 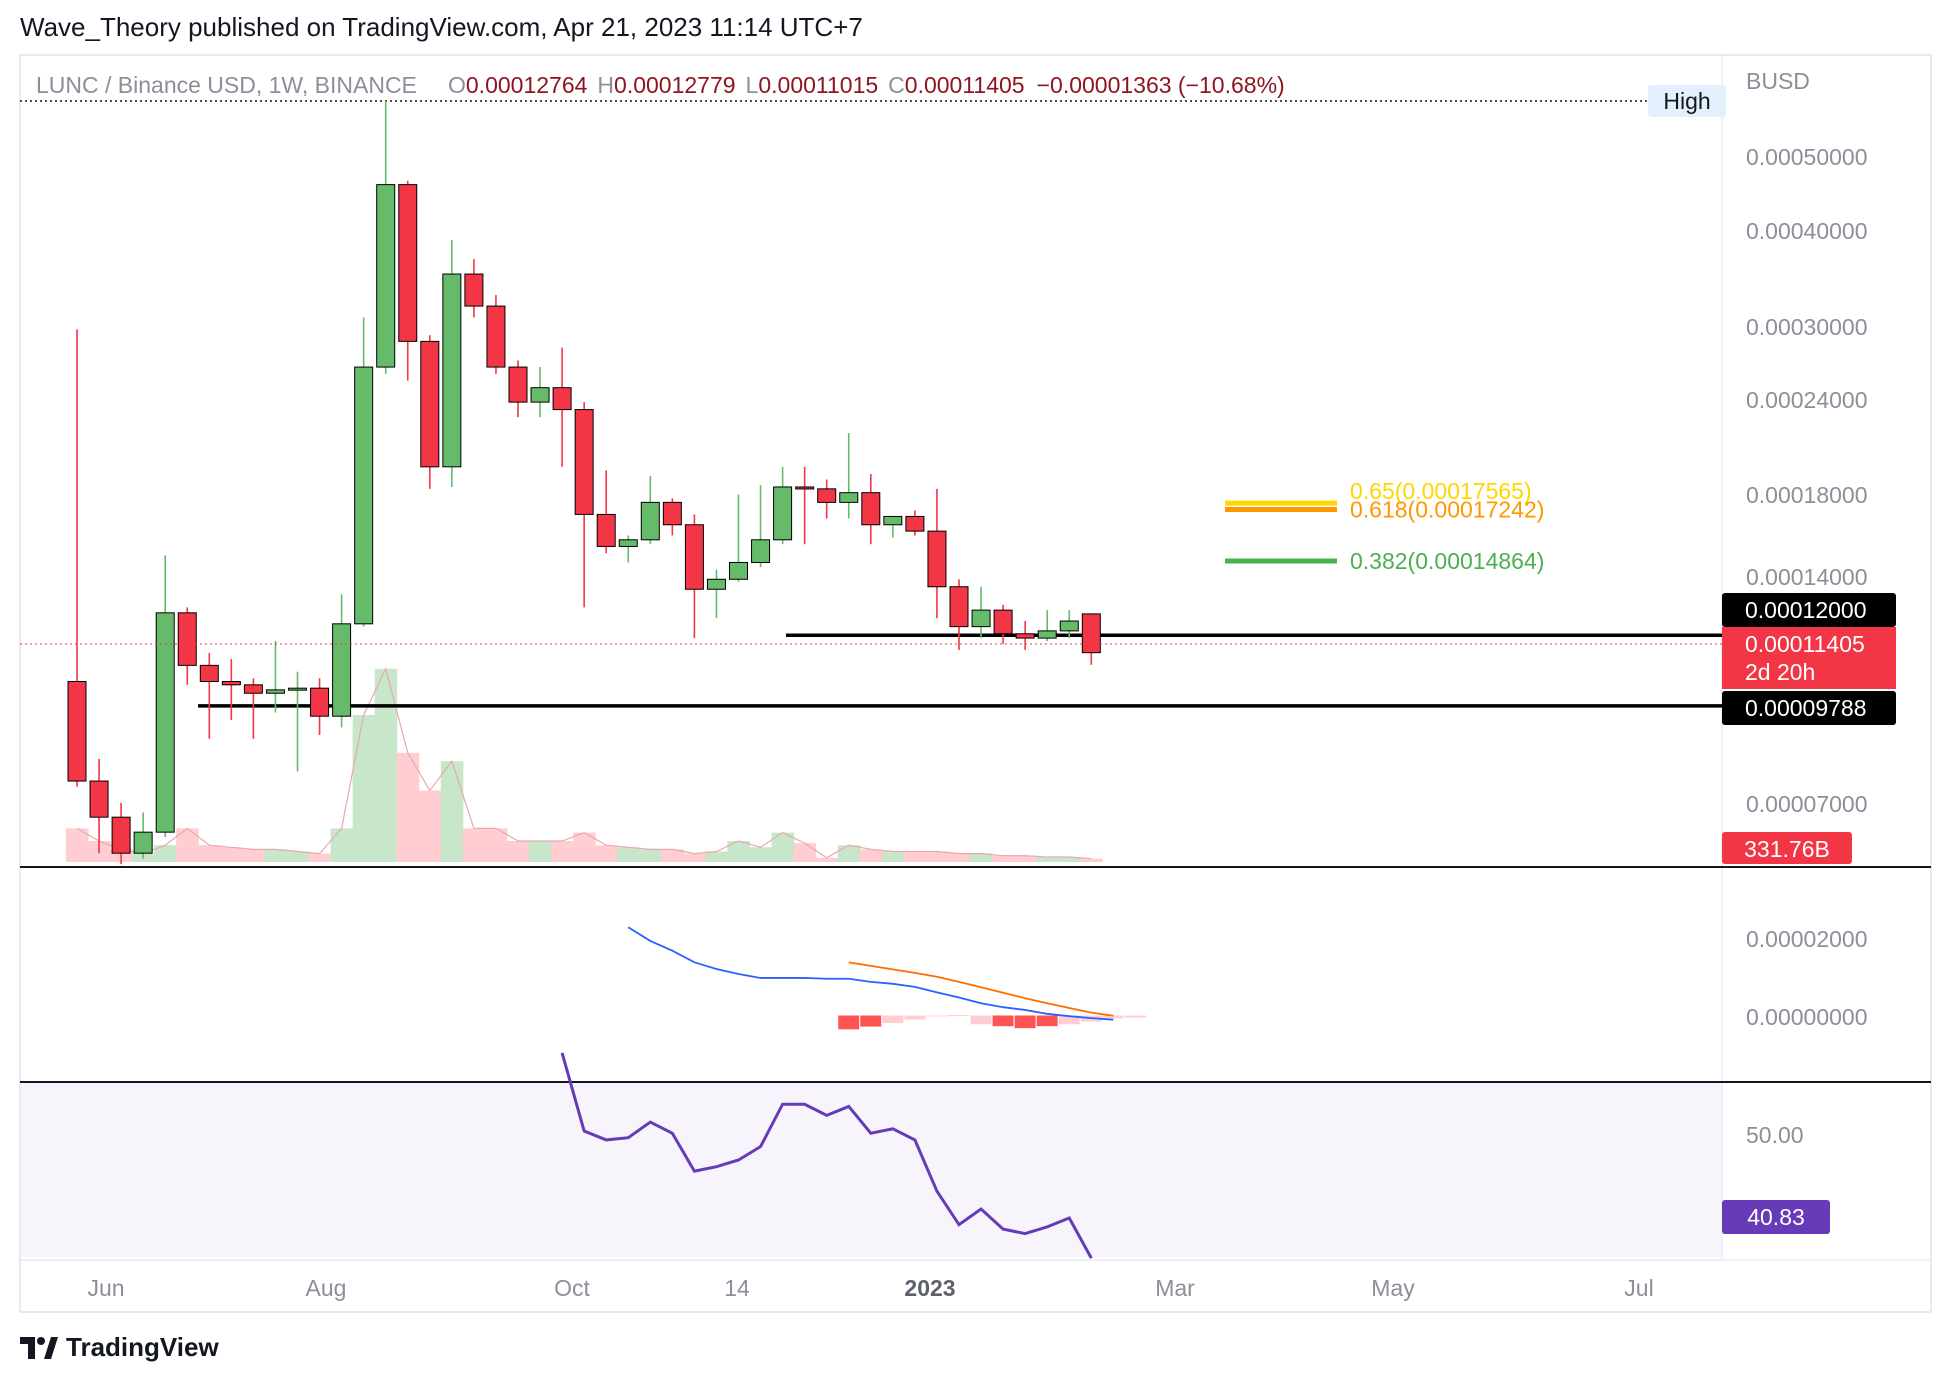 What do you see at coordinates (1809, 658) in the screenshot?
I see `last-price-box` at bounding box center [1809, 658].